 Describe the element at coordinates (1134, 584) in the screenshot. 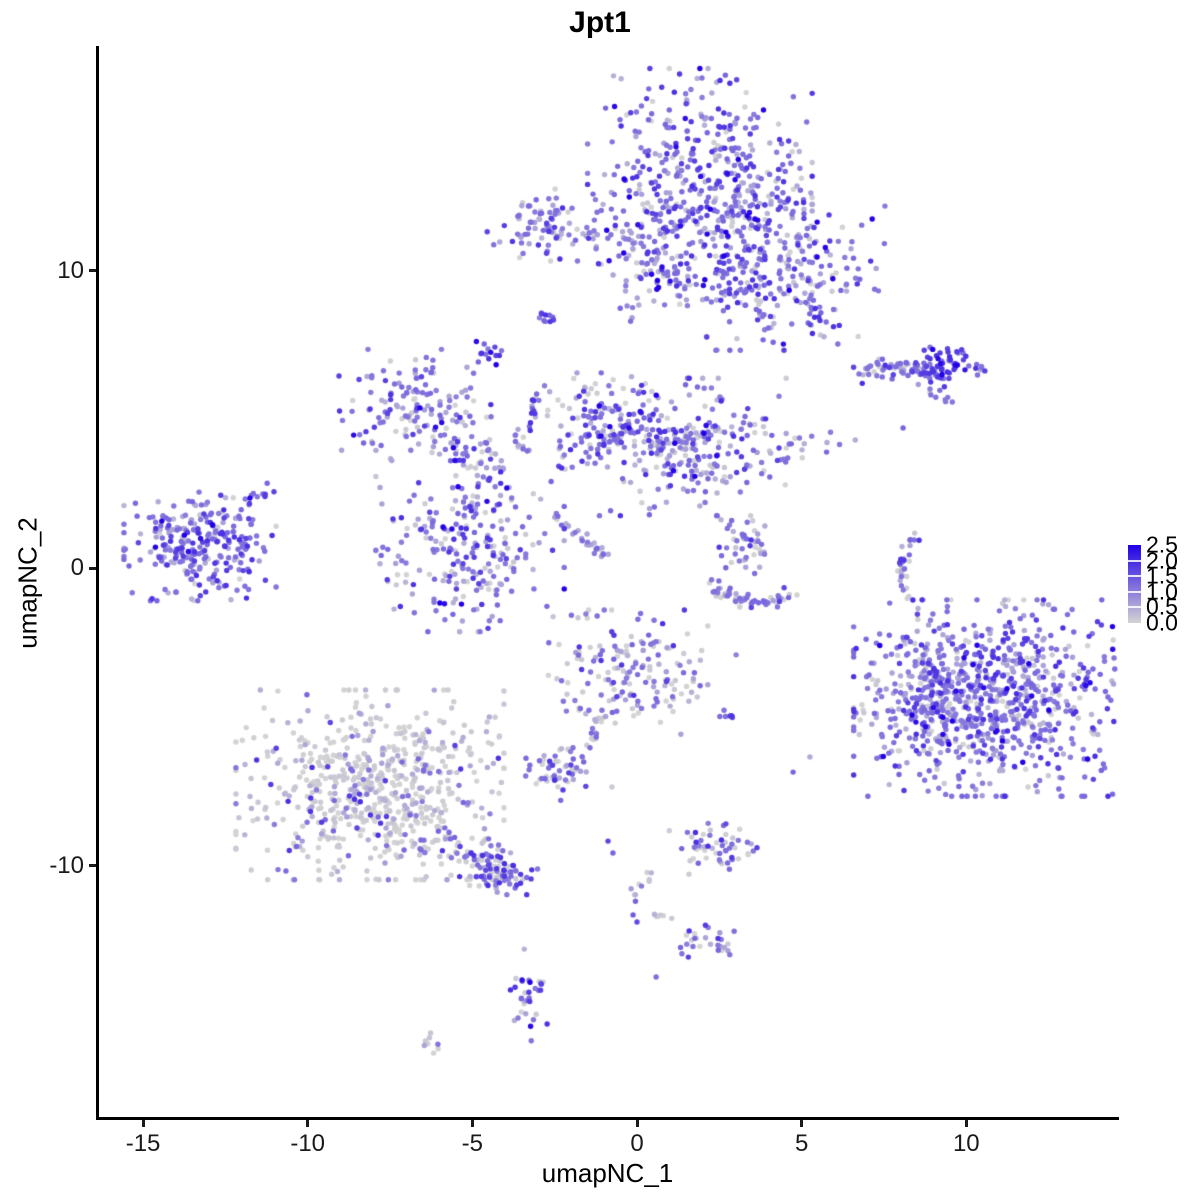

I see `legend-colorbar` at that location.